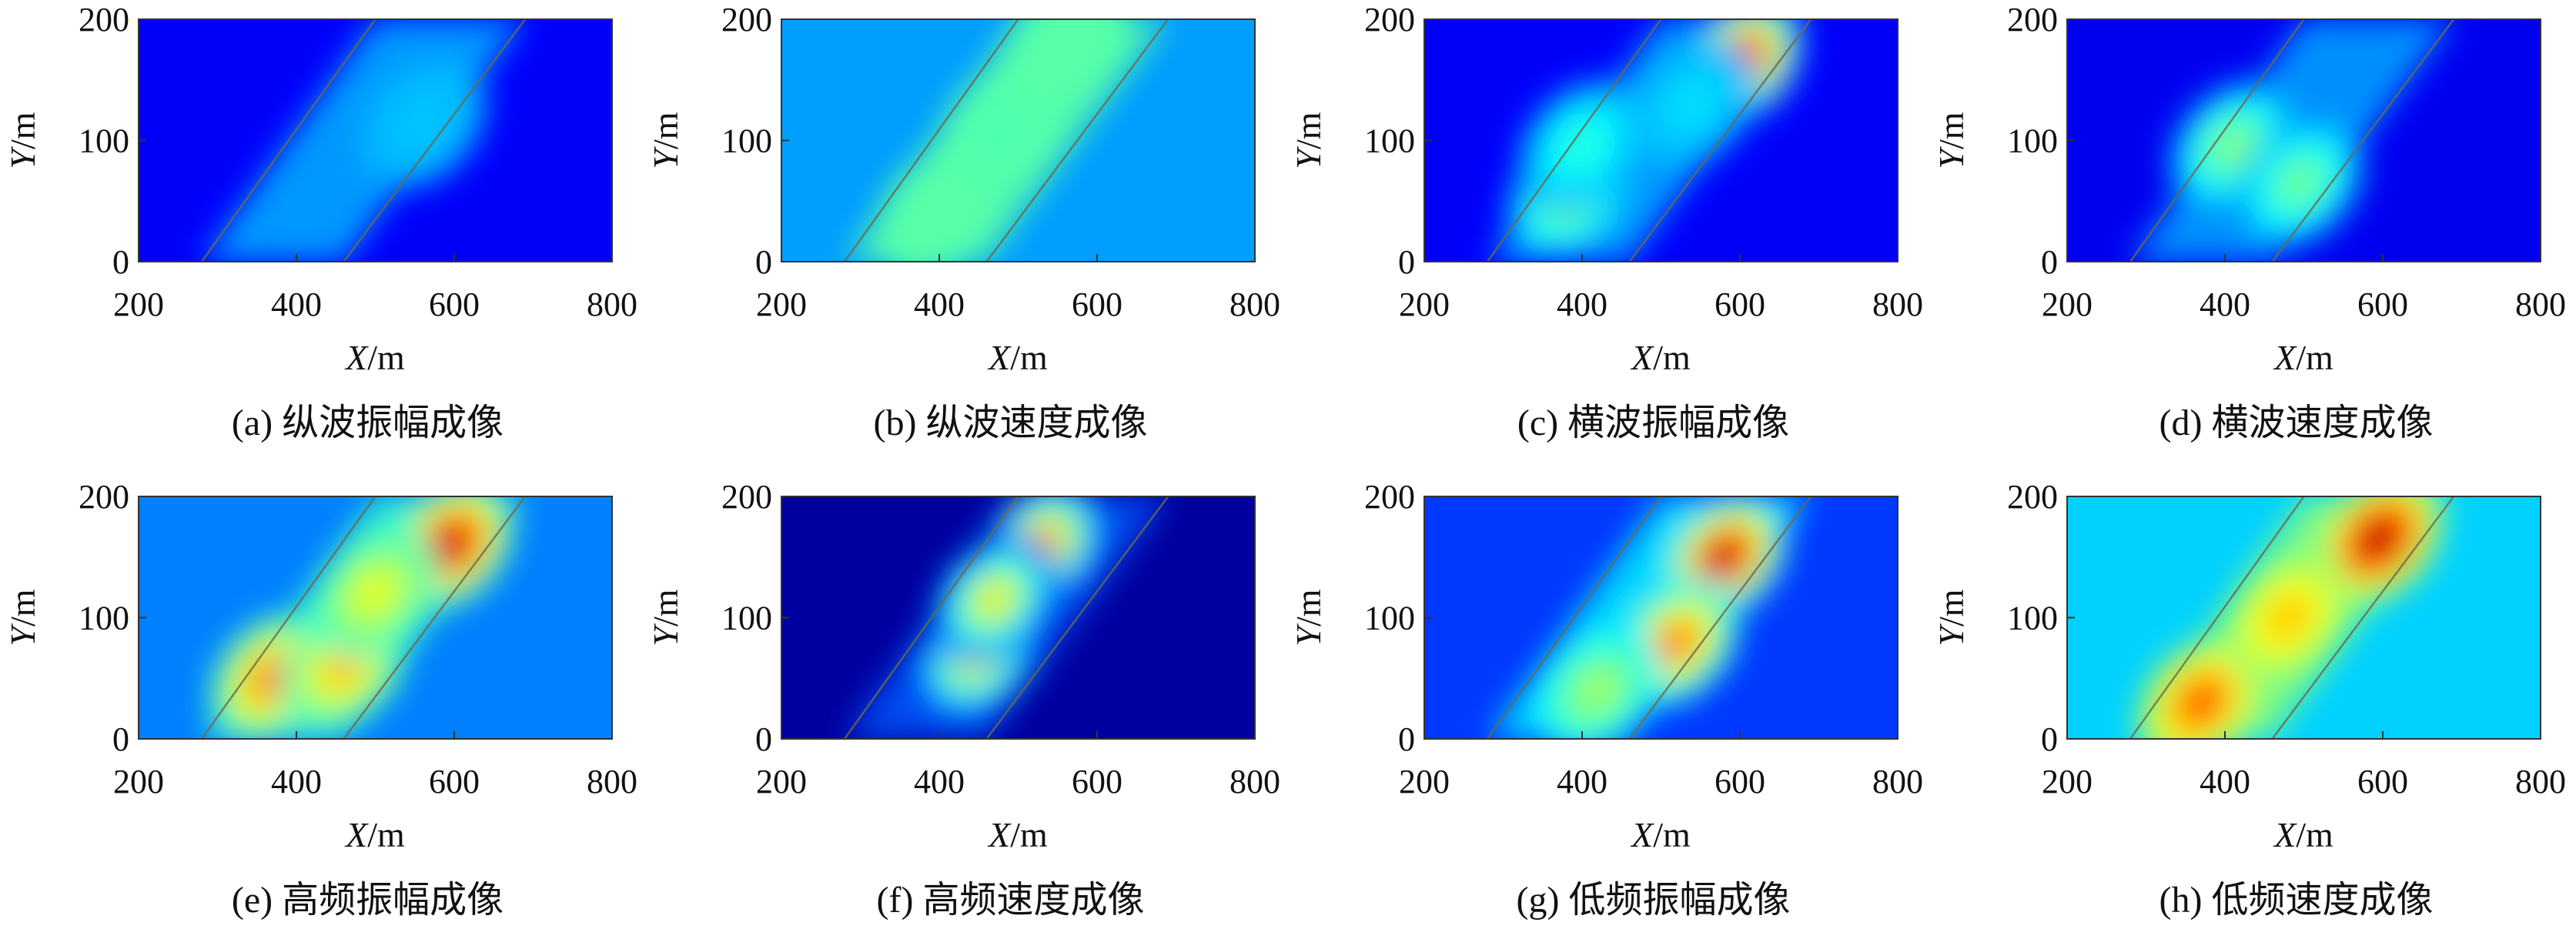 The image size is (2576, 929). What do you see at coordinates (1653, 423) in the screenshot?
I see `panel-caption: (c) 横波振幅成像` at bounding box center [1653, 423].